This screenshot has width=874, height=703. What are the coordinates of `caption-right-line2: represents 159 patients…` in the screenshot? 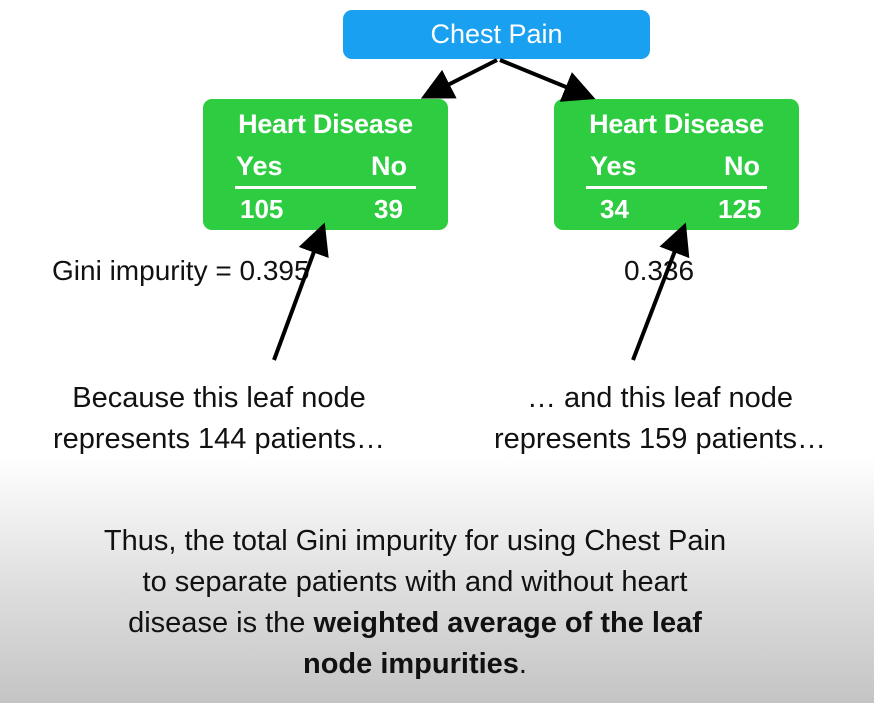 It's located at (660, 439).